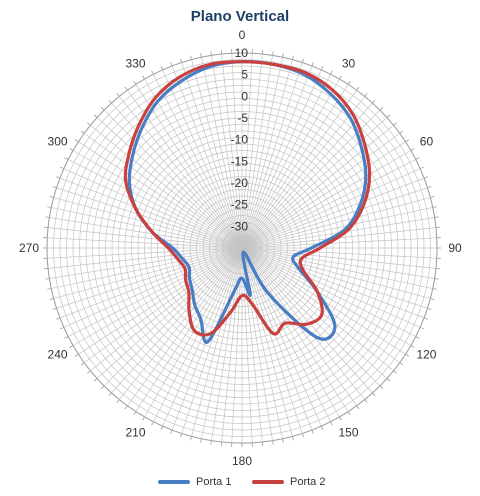  Describe the element at coordinates (242, 35) in the screenshot. I see `angle-label: 0` at that location.